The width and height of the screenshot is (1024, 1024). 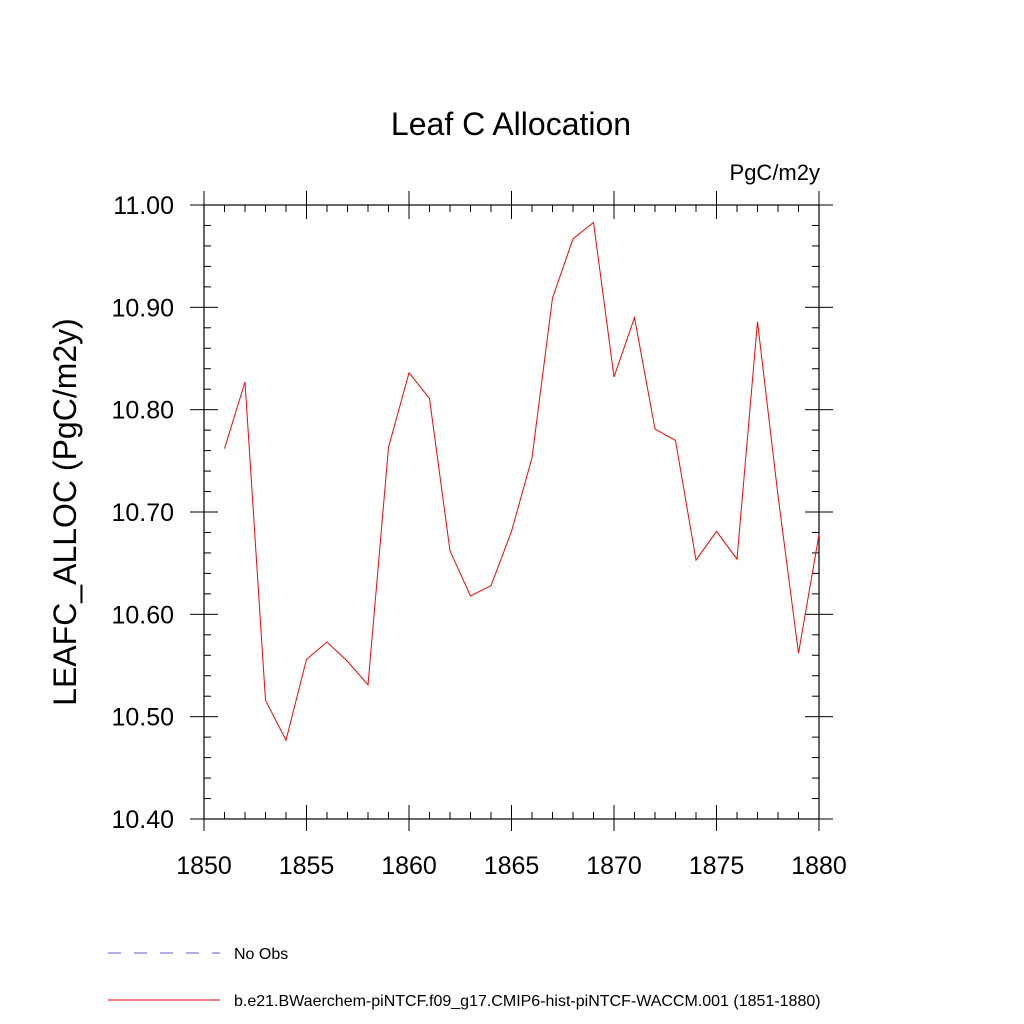 I want to click on y-tick-label: 10.80, so click(x=142, y=411).